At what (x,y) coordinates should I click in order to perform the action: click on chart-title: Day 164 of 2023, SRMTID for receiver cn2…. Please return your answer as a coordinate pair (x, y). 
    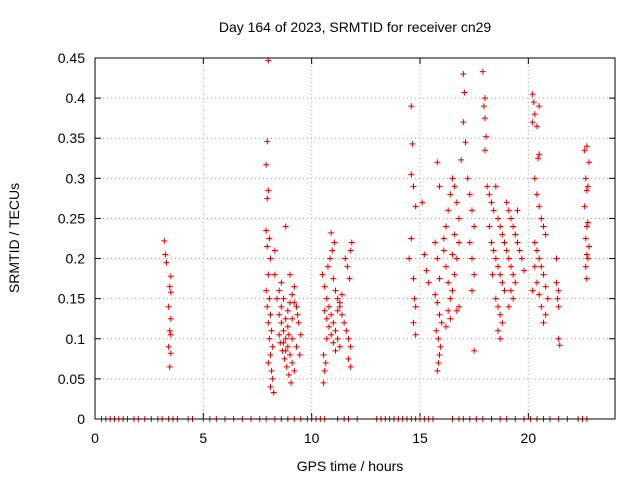
    Looking at the image, I should click on (355, 27).